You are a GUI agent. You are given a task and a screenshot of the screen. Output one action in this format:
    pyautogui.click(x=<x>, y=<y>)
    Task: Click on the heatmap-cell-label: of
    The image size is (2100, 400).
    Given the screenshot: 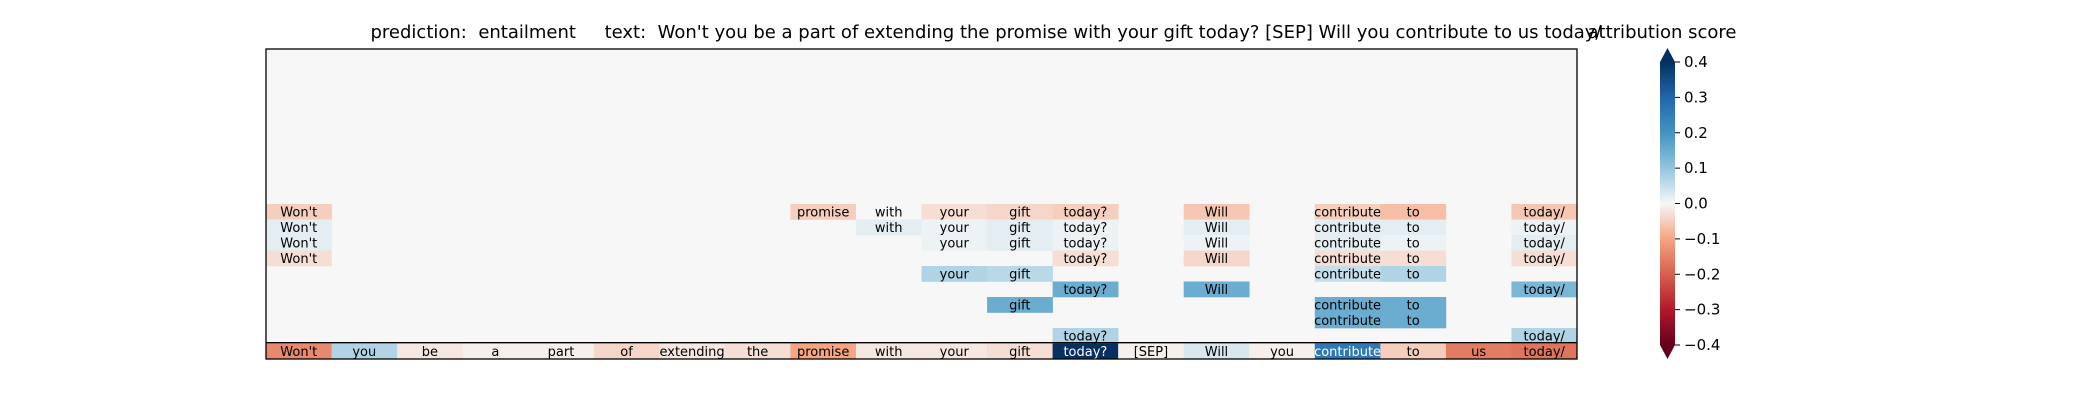 What is the action you would take?
    pyautogui.click(x=626, y=352)
    